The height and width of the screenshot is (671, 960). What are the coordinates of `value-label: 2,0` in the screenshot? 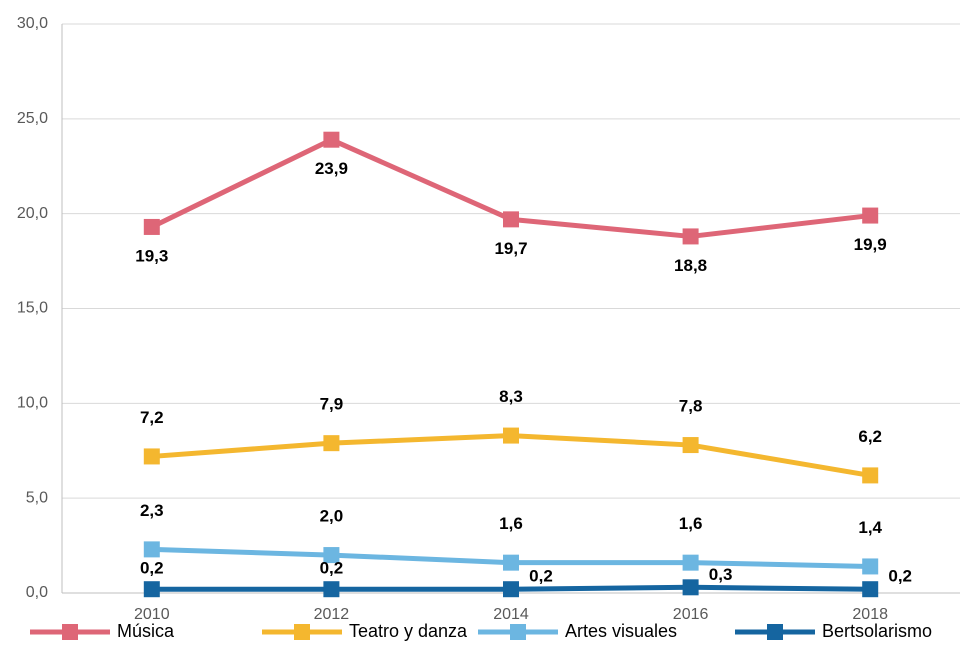 It's located at (332, 516).